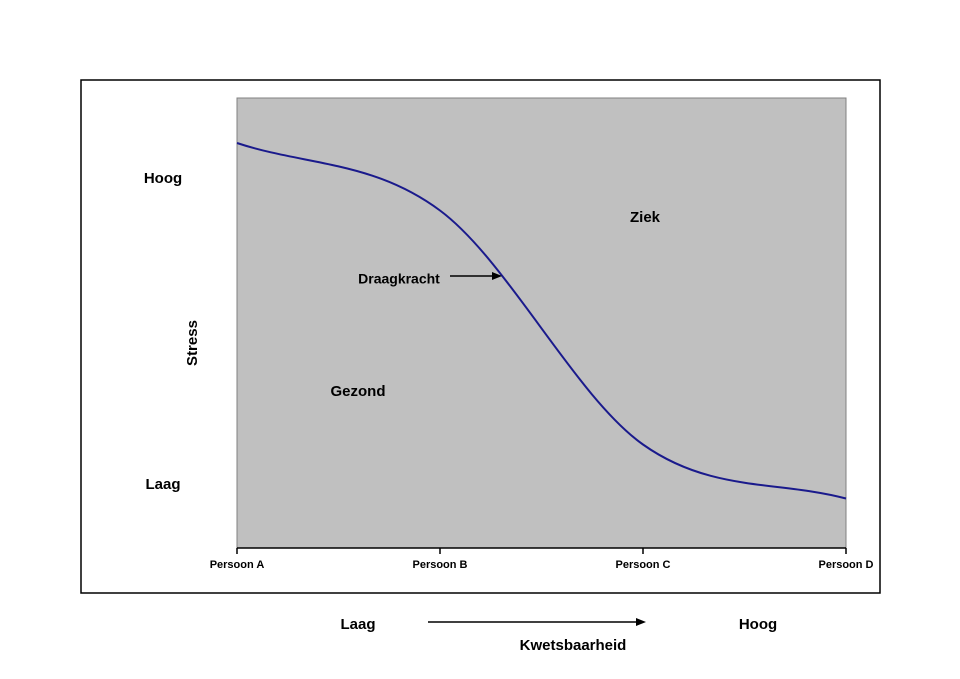 This screenshot has height=679, width=960. What do you see at coordinates (237, 565) in the screenshot?
I see `x-tick-label: Persoon A` at bounding box center [237, 565].